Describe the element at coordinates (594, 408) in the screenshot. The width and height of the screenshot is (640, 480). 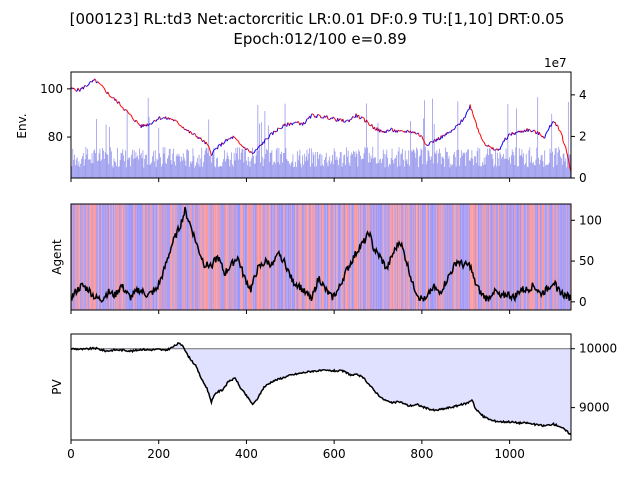
I see `pv-right-tick-label: 9000` at that location.